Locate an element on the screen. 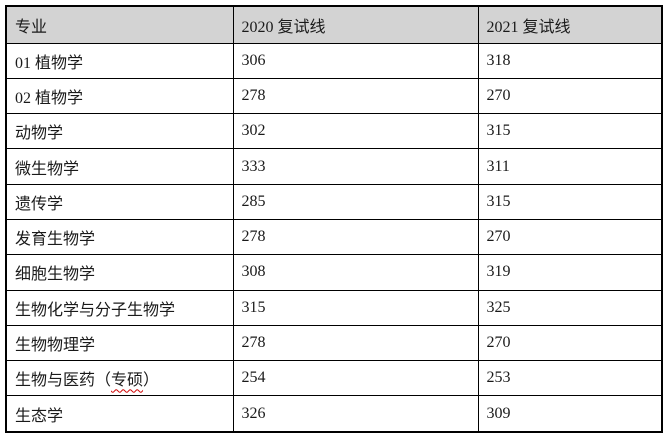  table-row: 动物学 302 315 is located at coordinates (334, 131).